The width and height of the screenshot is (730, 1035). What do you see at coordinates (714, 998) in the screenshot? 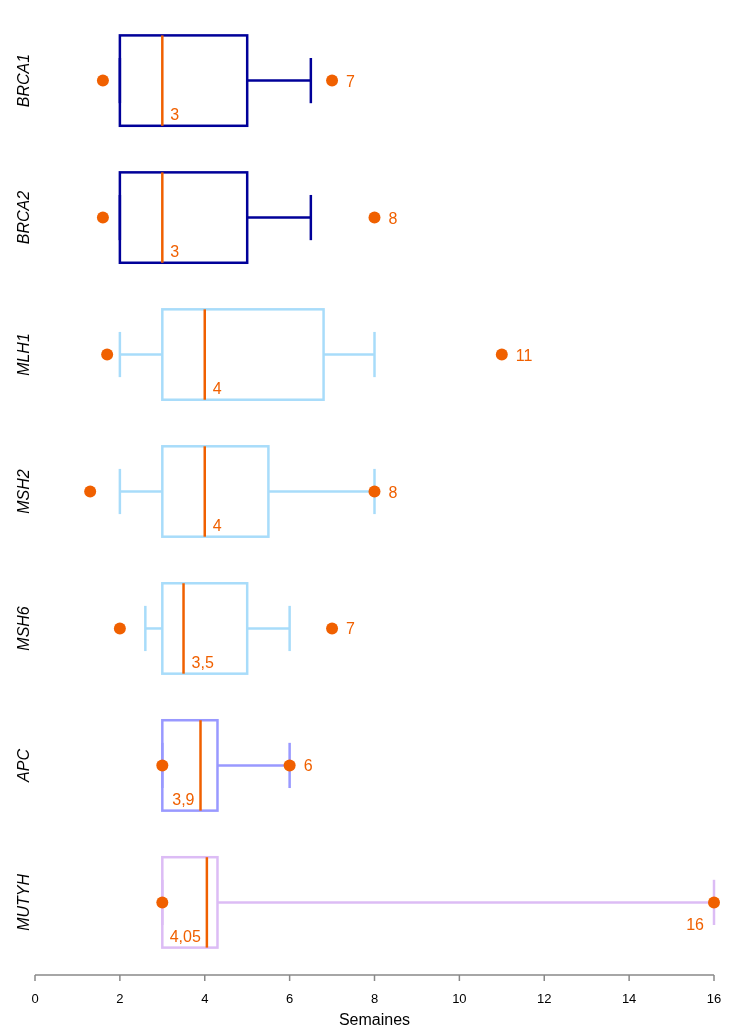
I see `x-tick-label: 16` at bounding box center [714, 998].